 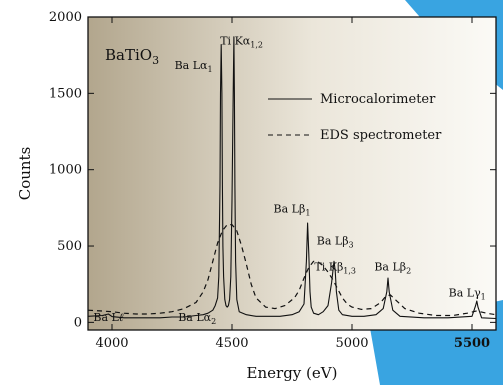 I want to click on x-tick-label: 5000, so click(x=351, y=343).